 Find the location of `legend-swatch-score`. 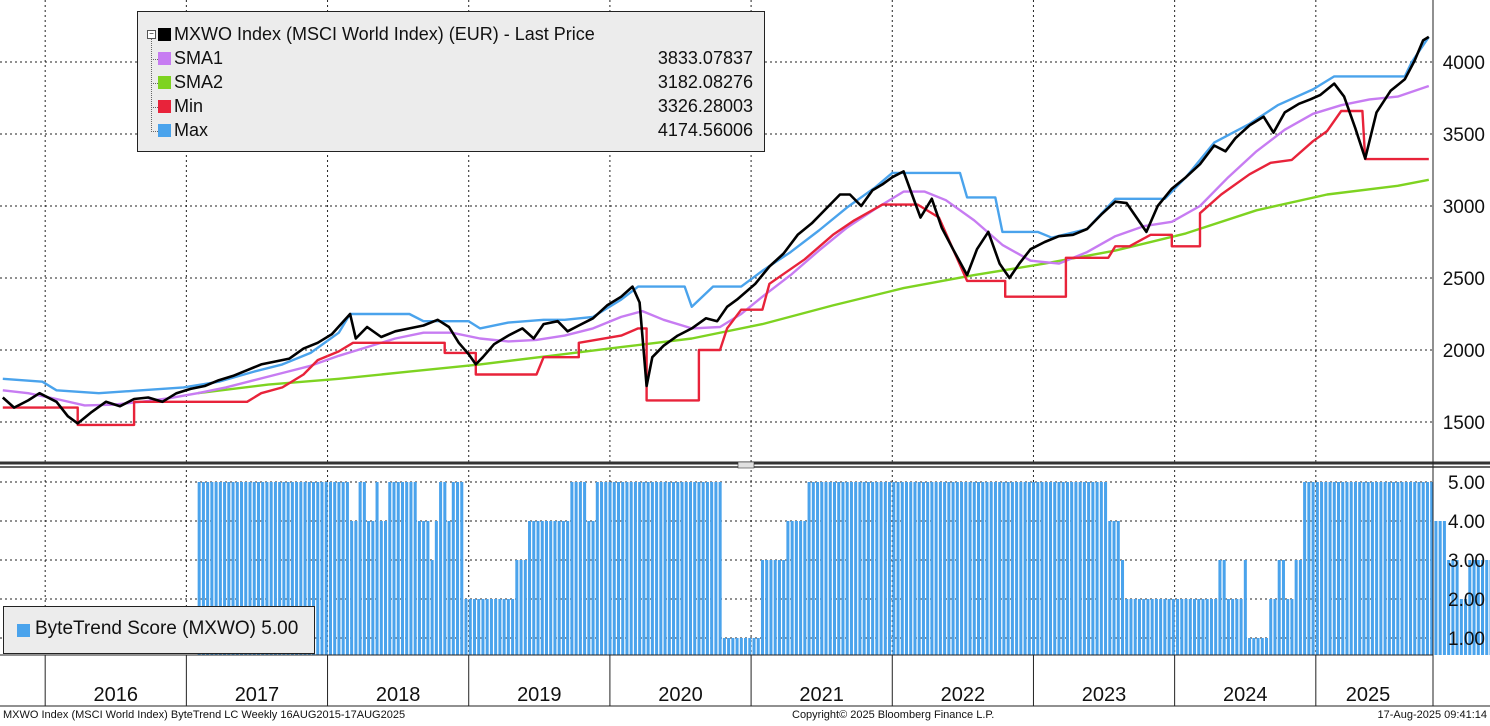

legend-swatch-score is located at coordinates (23, 630).